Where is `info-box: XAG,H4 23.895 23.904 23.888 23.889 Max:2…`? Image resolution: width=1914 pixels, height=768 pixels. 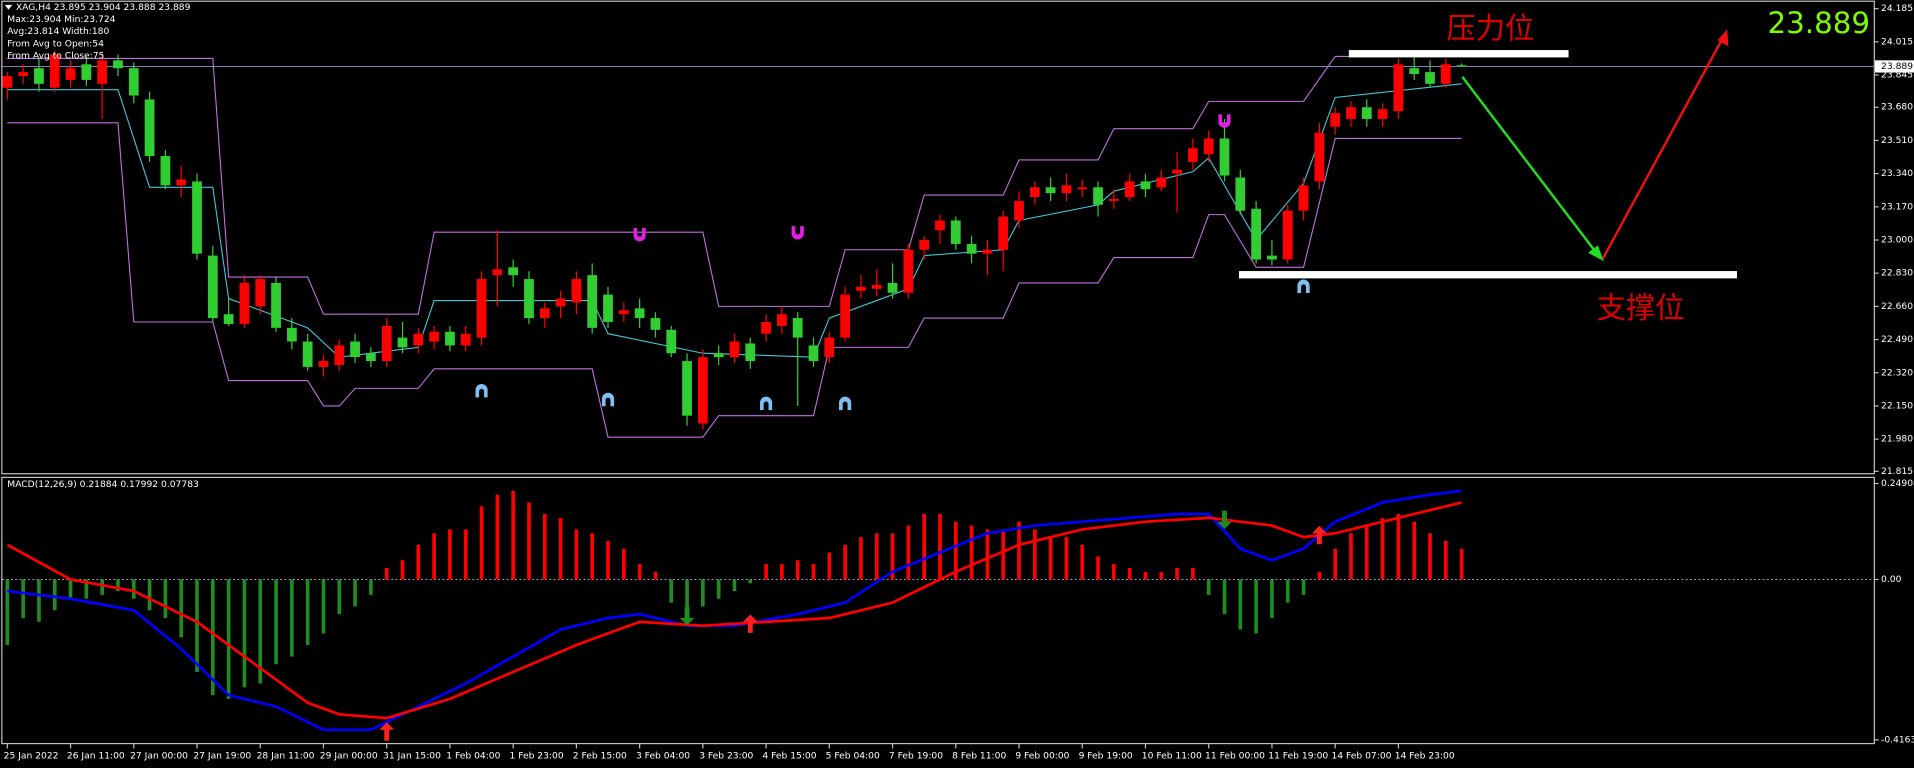 info-box: XAG,H4 23.895 23.904 23.888 23.889 Max:2… is located at coordinates (97, 32).